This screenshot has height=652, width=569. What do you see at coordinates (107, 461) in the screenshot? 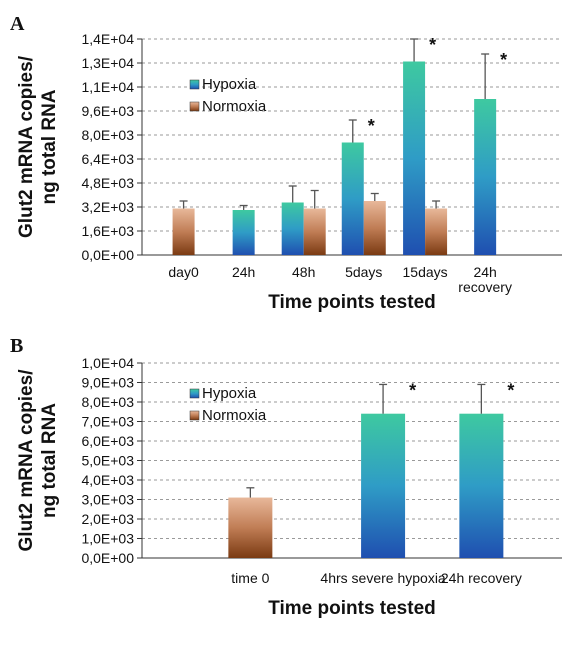
I see `y-tick-label: 5,0E+03` at bounding box center [107, 461].